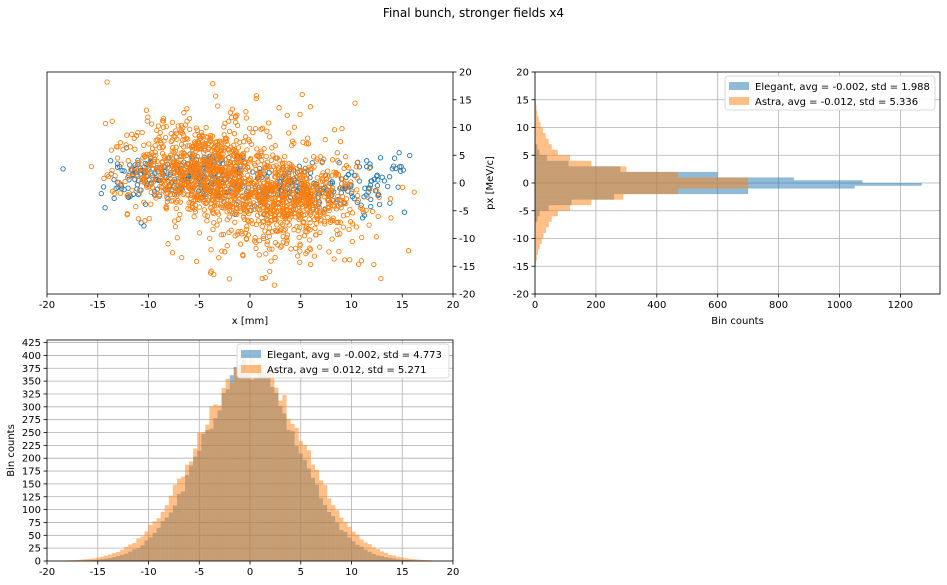 The image size is (947, 585). What do you see at coordinates (251, 354) in the screenshot?
I see `legend-swatch` at bounding box center [251, 354].